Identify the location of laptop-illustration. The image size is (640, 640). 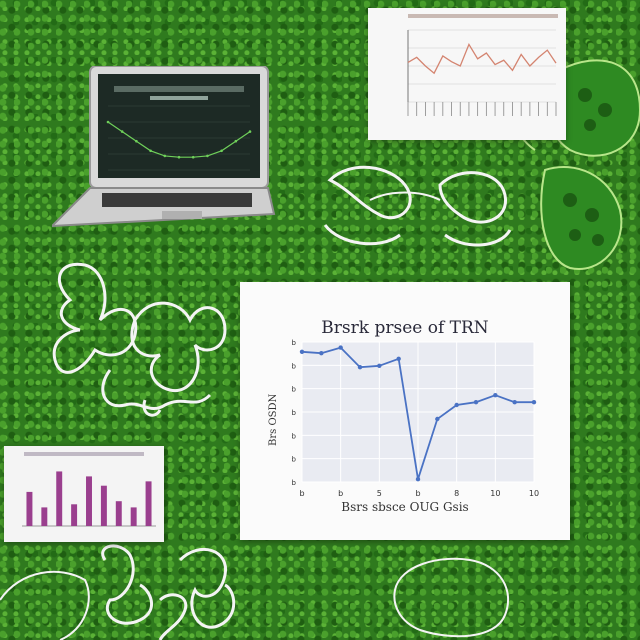
(163, 149).